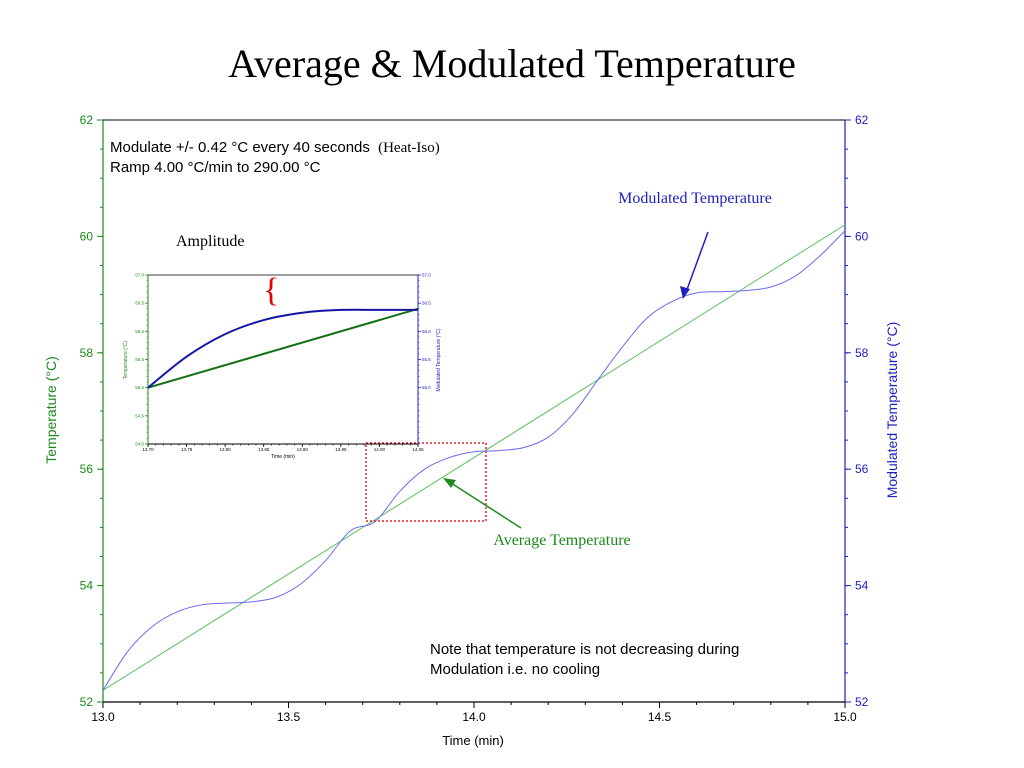 The height and width of the screenshot is (768, 1024). Describe the element at coordinates (187, 449) in the screenshot. I see `inset-x-tick-label: 13.75` at that location.